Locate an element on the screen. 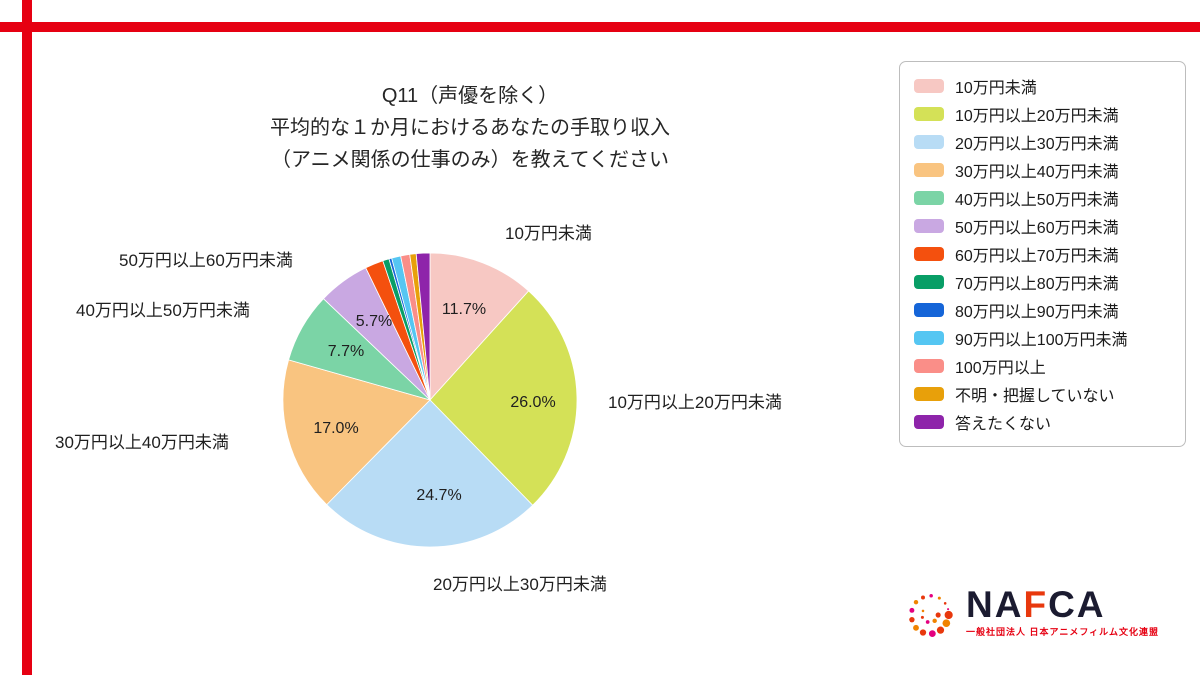 Image resolution: width=1200 pixels, height=675 pixels. wordmark-ca: CA is located at coordinates (1077, 604).